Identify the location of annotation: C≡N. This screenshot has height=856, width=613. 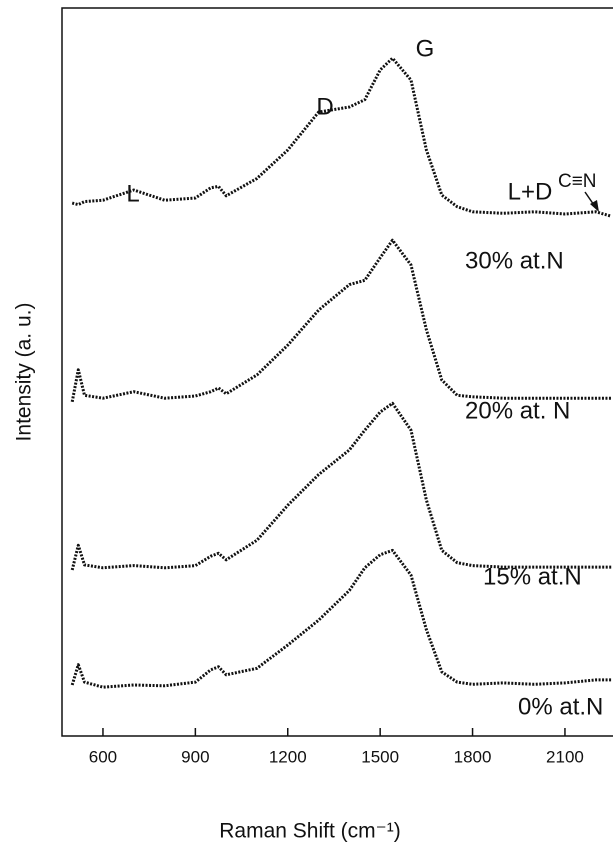
(577, 181).